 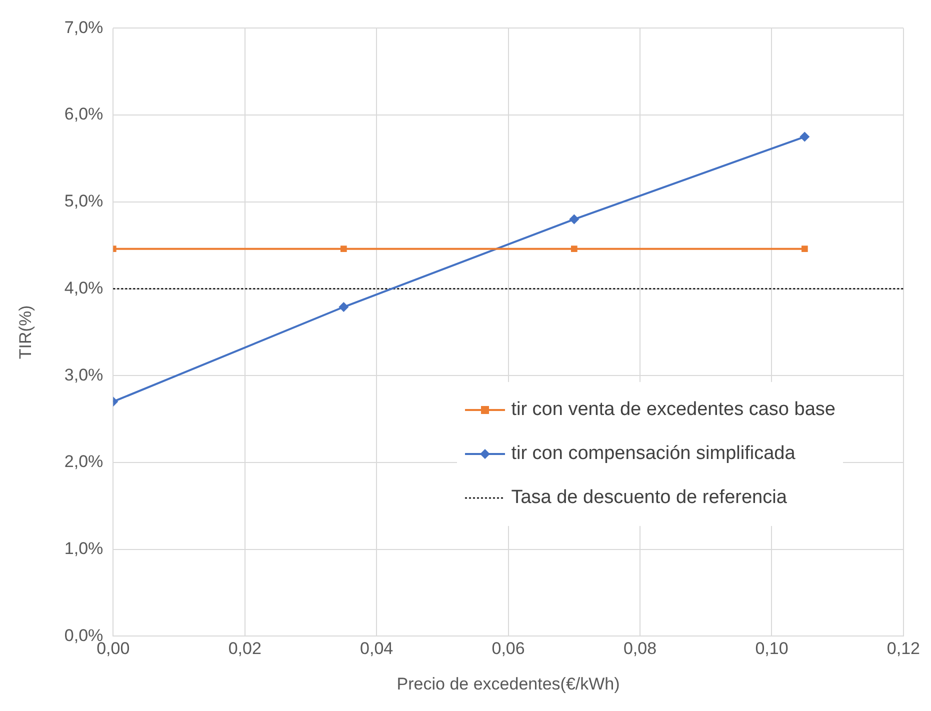 I want to click on x-tick-label: 0,02, so click(x=245, y=648).